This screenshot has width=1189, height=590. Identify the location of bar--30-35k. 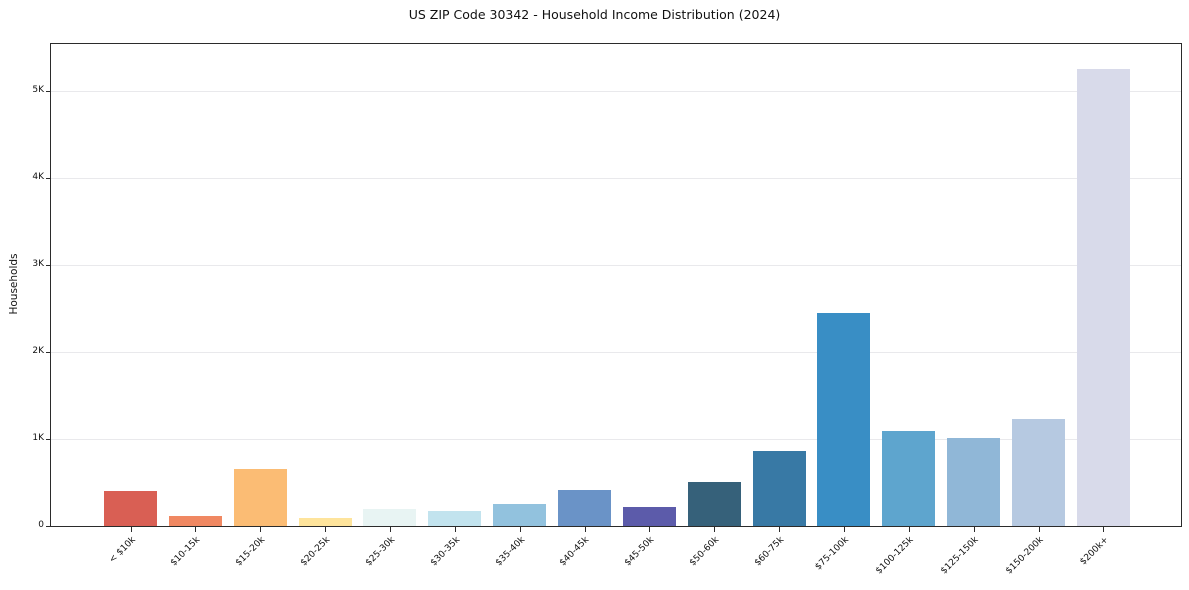
(455, 518).